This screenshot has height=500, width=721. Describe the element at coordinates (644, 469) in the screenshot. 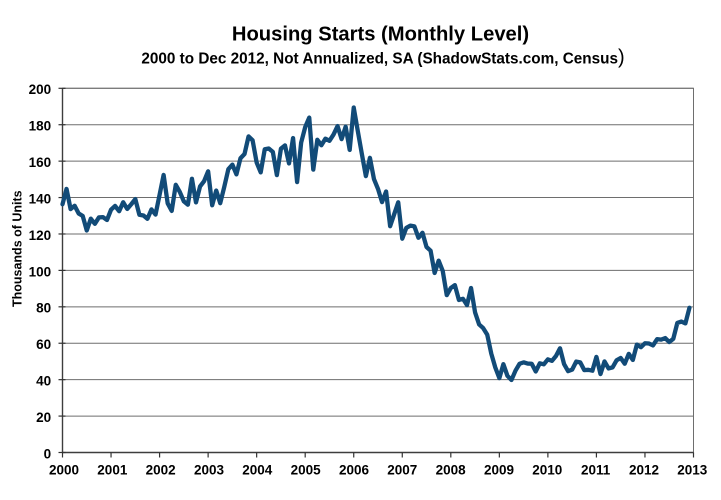

I see `svg-text: 2012` at that location.